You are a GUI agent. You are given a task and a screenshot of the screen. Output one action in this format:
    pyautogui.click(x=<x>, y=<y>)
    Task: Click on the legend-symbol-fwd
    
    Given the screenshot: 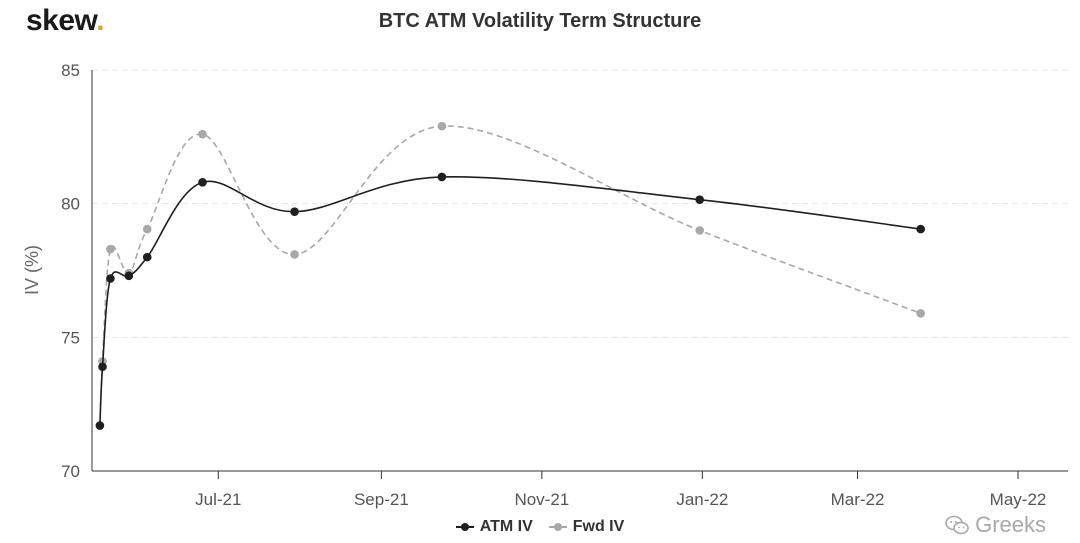 What is the action you would take?
    pyautogui.click(x=557, y=527)
    